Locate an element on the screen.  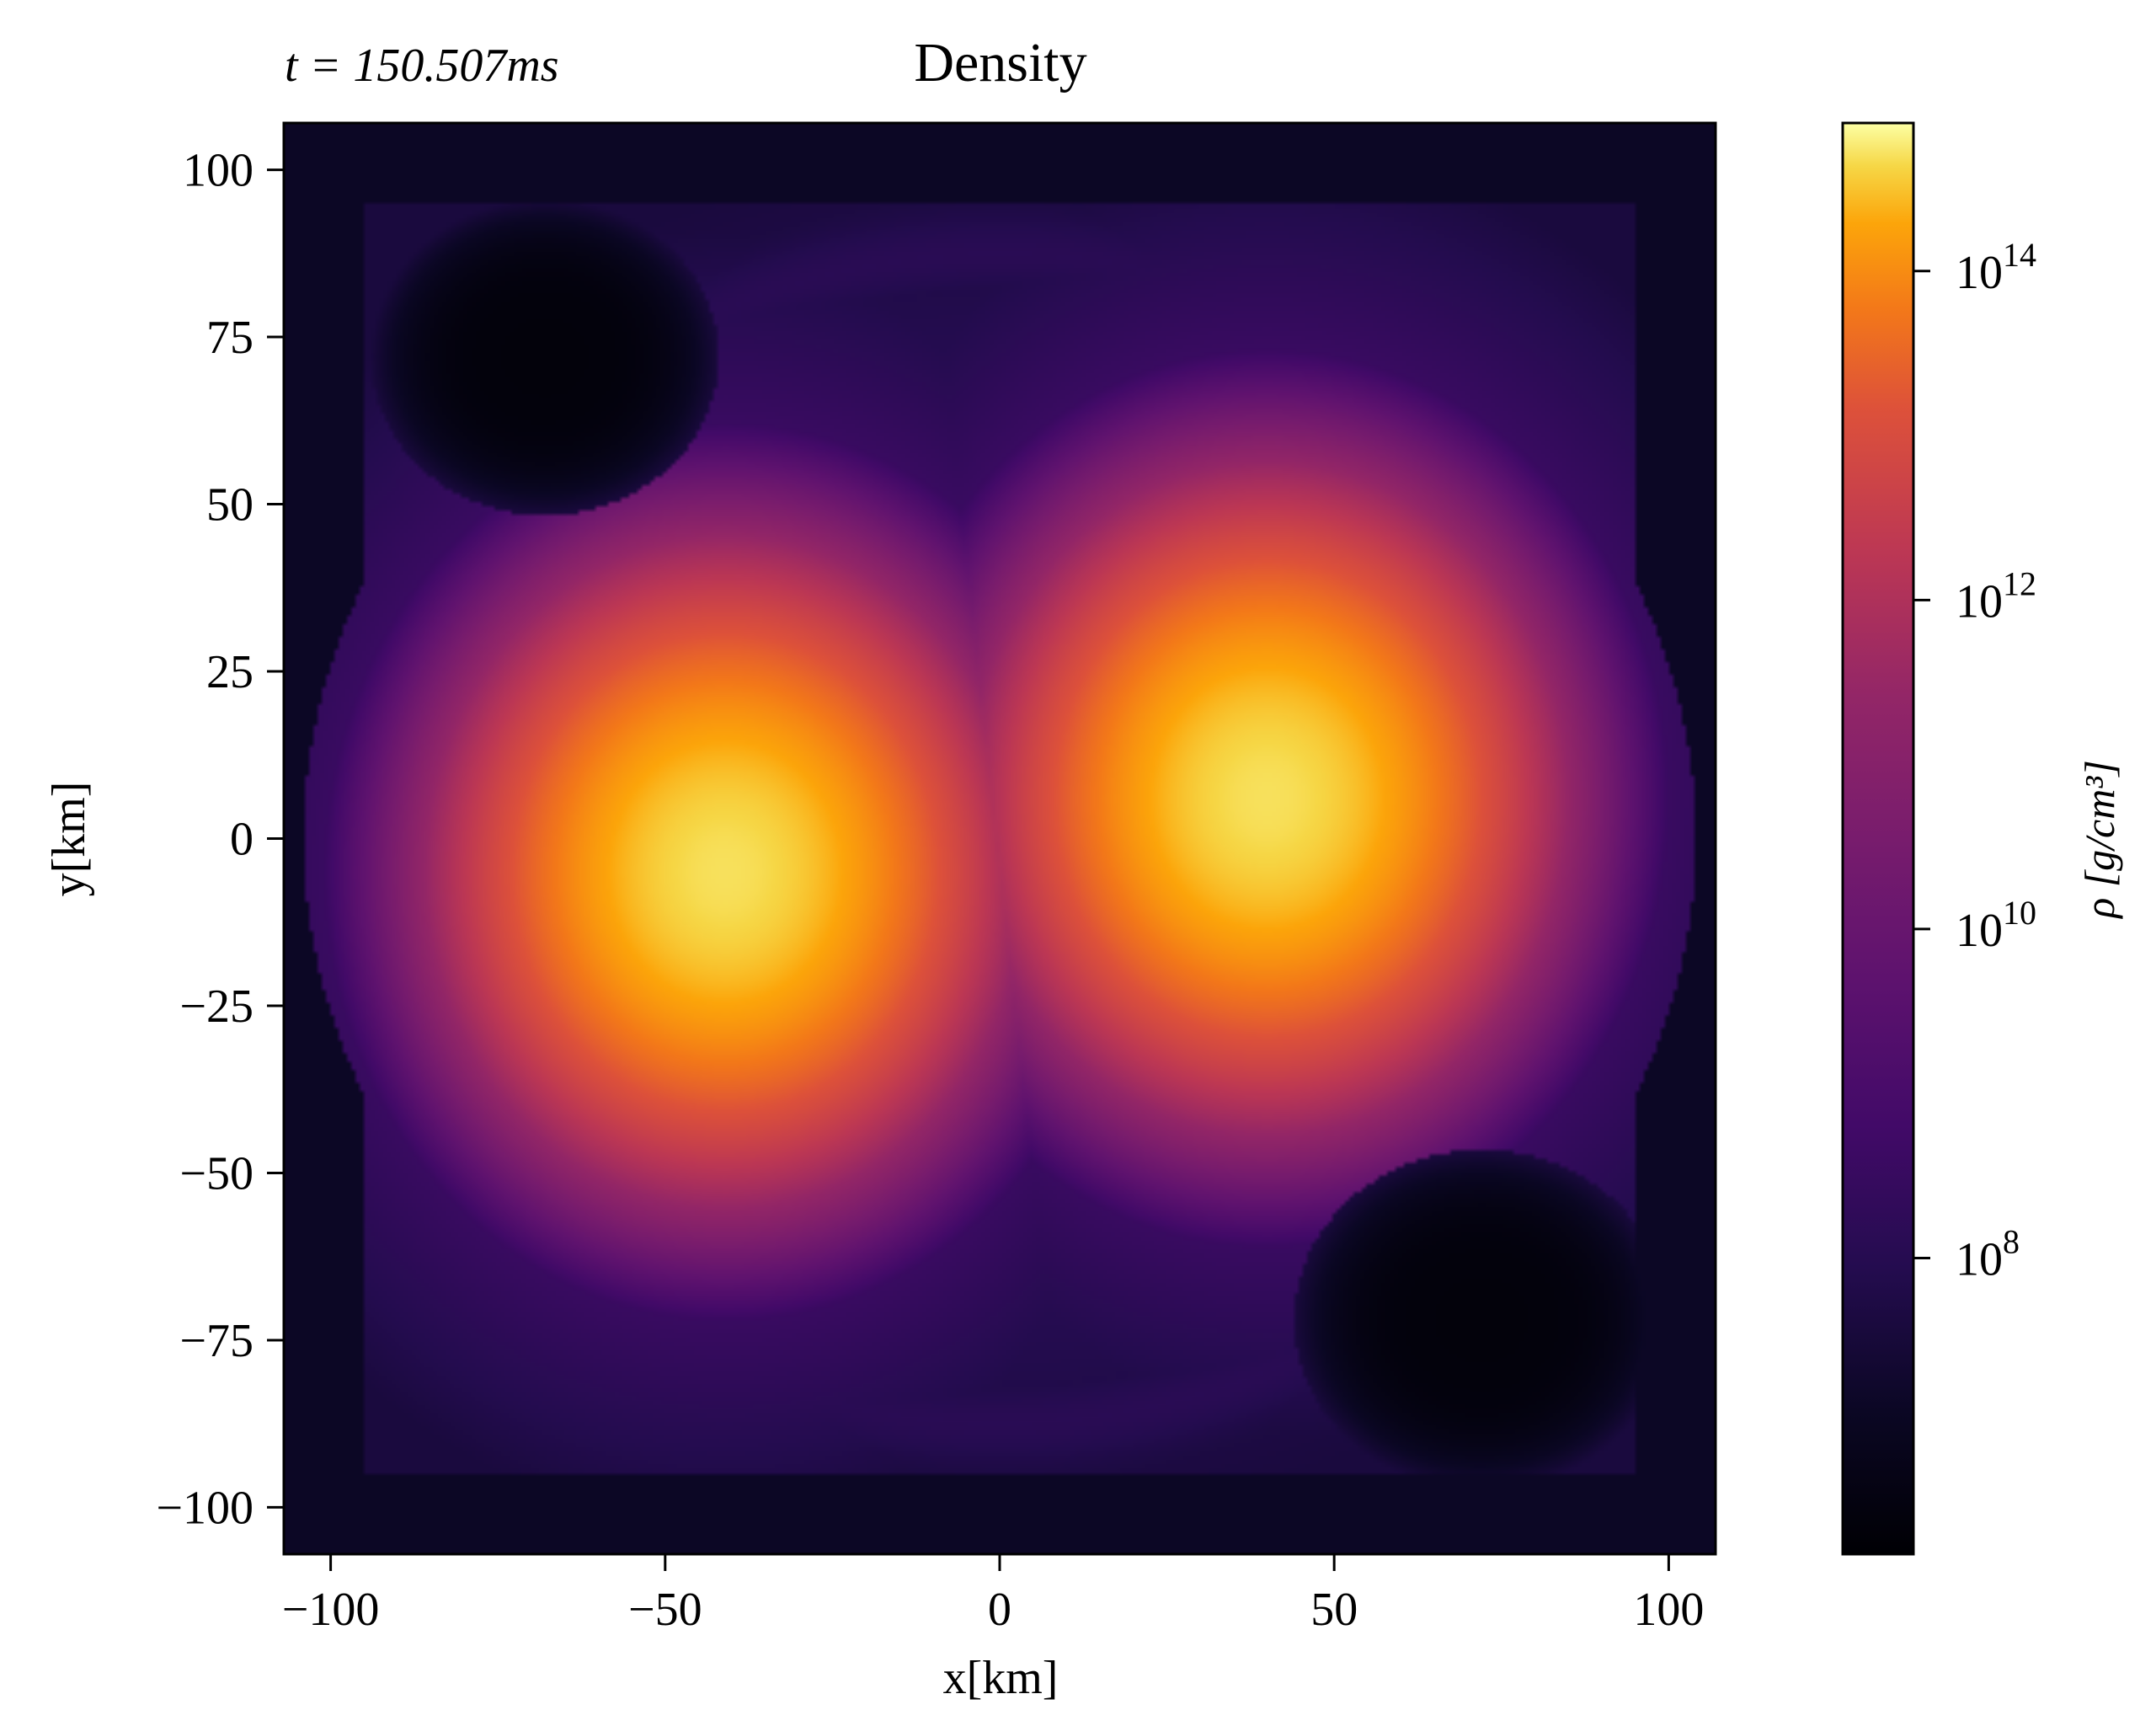
colorbar-label: ρ [g/cm³] is located at coordinates (2099, 840).